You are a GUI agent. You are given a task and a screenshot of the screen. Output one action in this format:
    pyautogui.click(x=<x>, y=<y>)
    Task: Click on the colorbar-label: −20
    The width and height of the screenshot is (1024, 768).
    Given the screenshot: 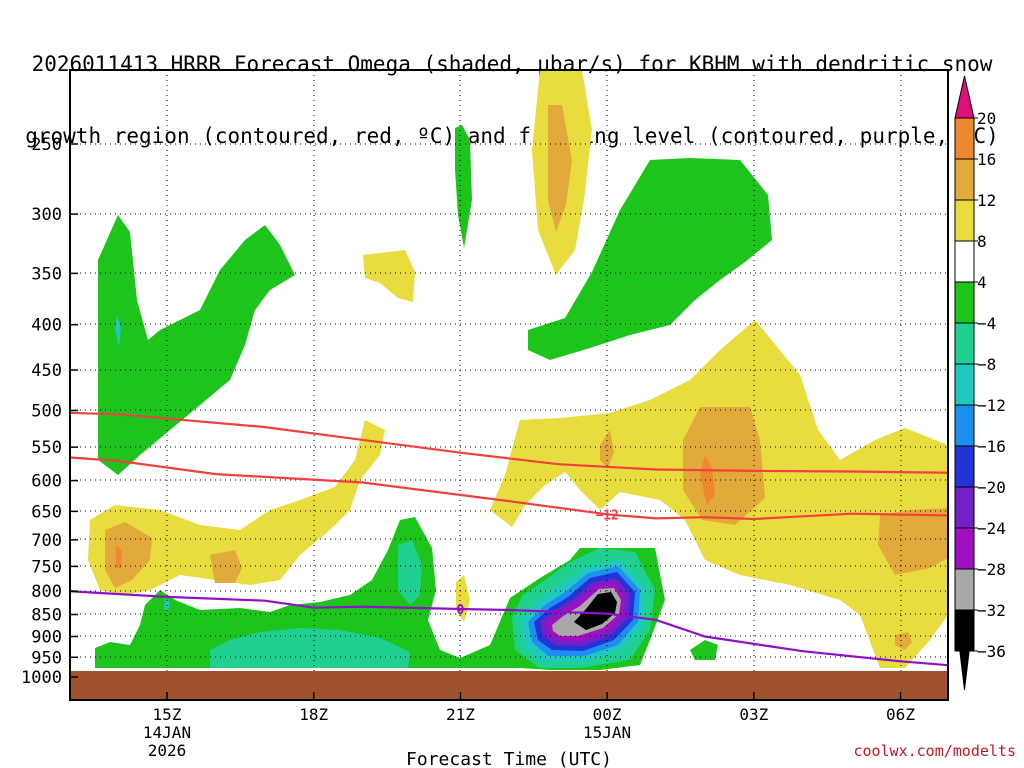 What is the action you would take?
    pyautogui.click(x=991, y=487)
    